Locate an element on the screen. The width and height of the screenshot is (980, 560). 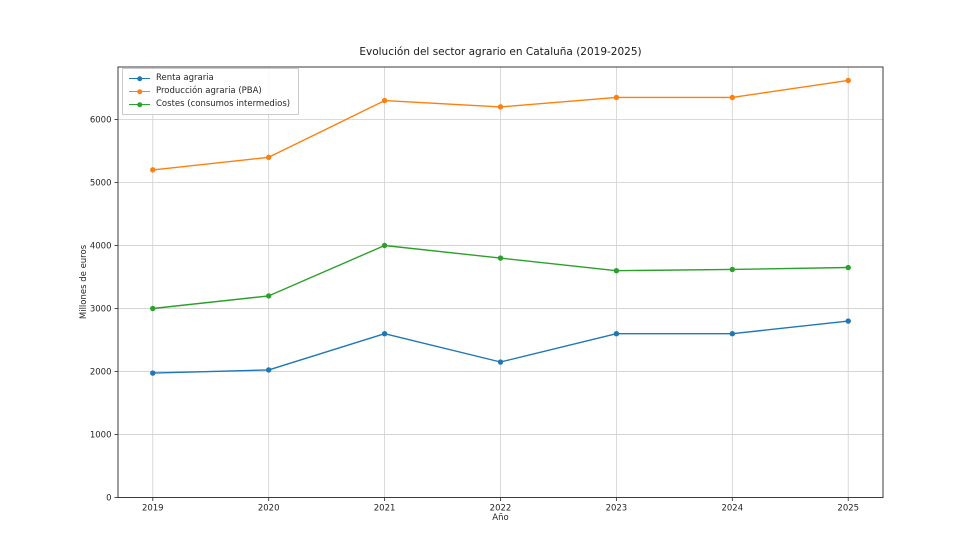
y-tick-label: 3000 is located at coordinates (101, 309).